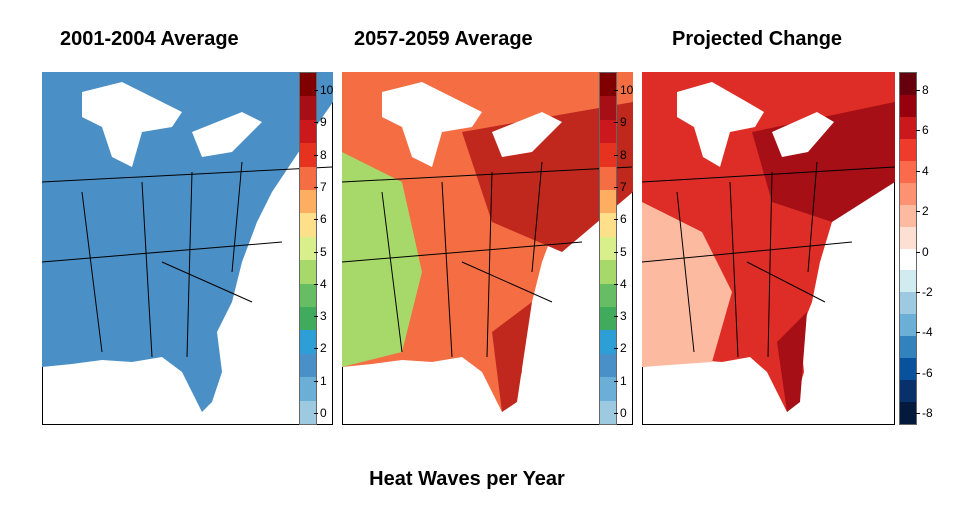 Image resolution: width=966 pixels, height=522 pixels. Describe the element at coordinates (757, 39) in the screenshot. I see `panel-title-change: Projected Change` at that location.